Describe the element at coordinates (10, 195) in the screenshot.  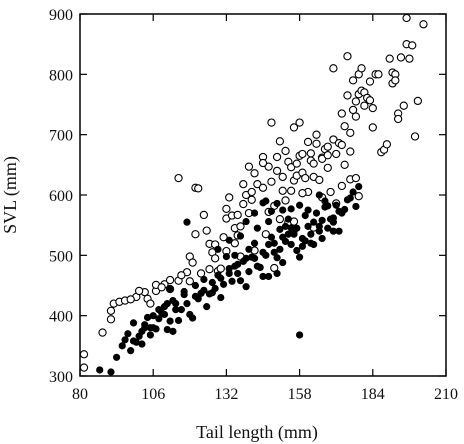
I see `y-axis-title: SVL (mm)` at that location.